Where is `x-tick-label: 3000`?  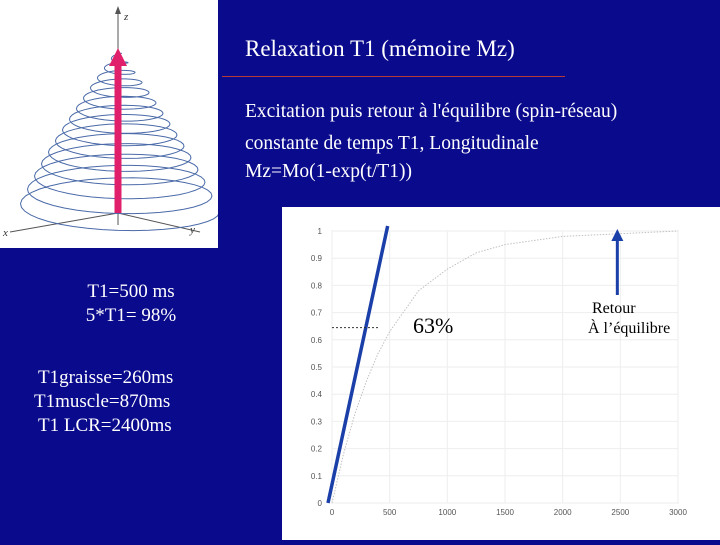
x-tick-label: 3000 is located at coordinates (678, 512).